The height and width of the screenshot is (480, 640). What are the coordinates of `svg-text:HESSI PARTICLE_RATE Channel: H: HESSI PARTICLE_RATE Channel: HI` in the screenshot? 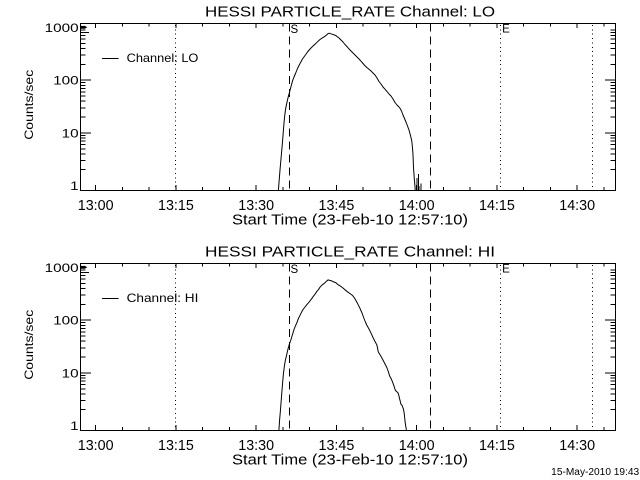 It's located at (350, 252).